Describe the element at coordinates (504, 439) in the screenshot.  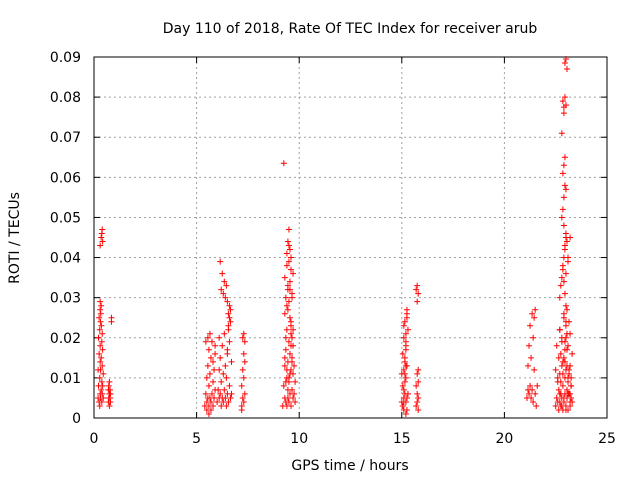
I see `x-tick-label: 20` at that location.